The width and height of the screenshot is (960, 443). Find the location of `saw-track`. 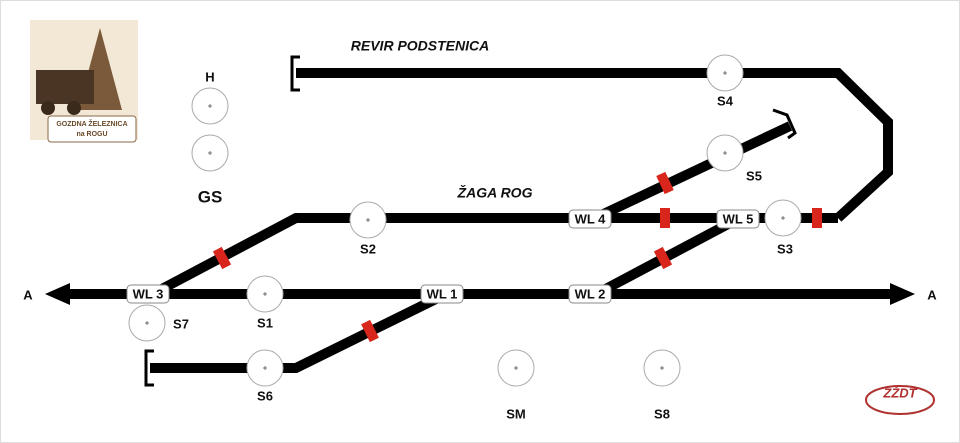

saw-track is located at coordinates (497, 254).